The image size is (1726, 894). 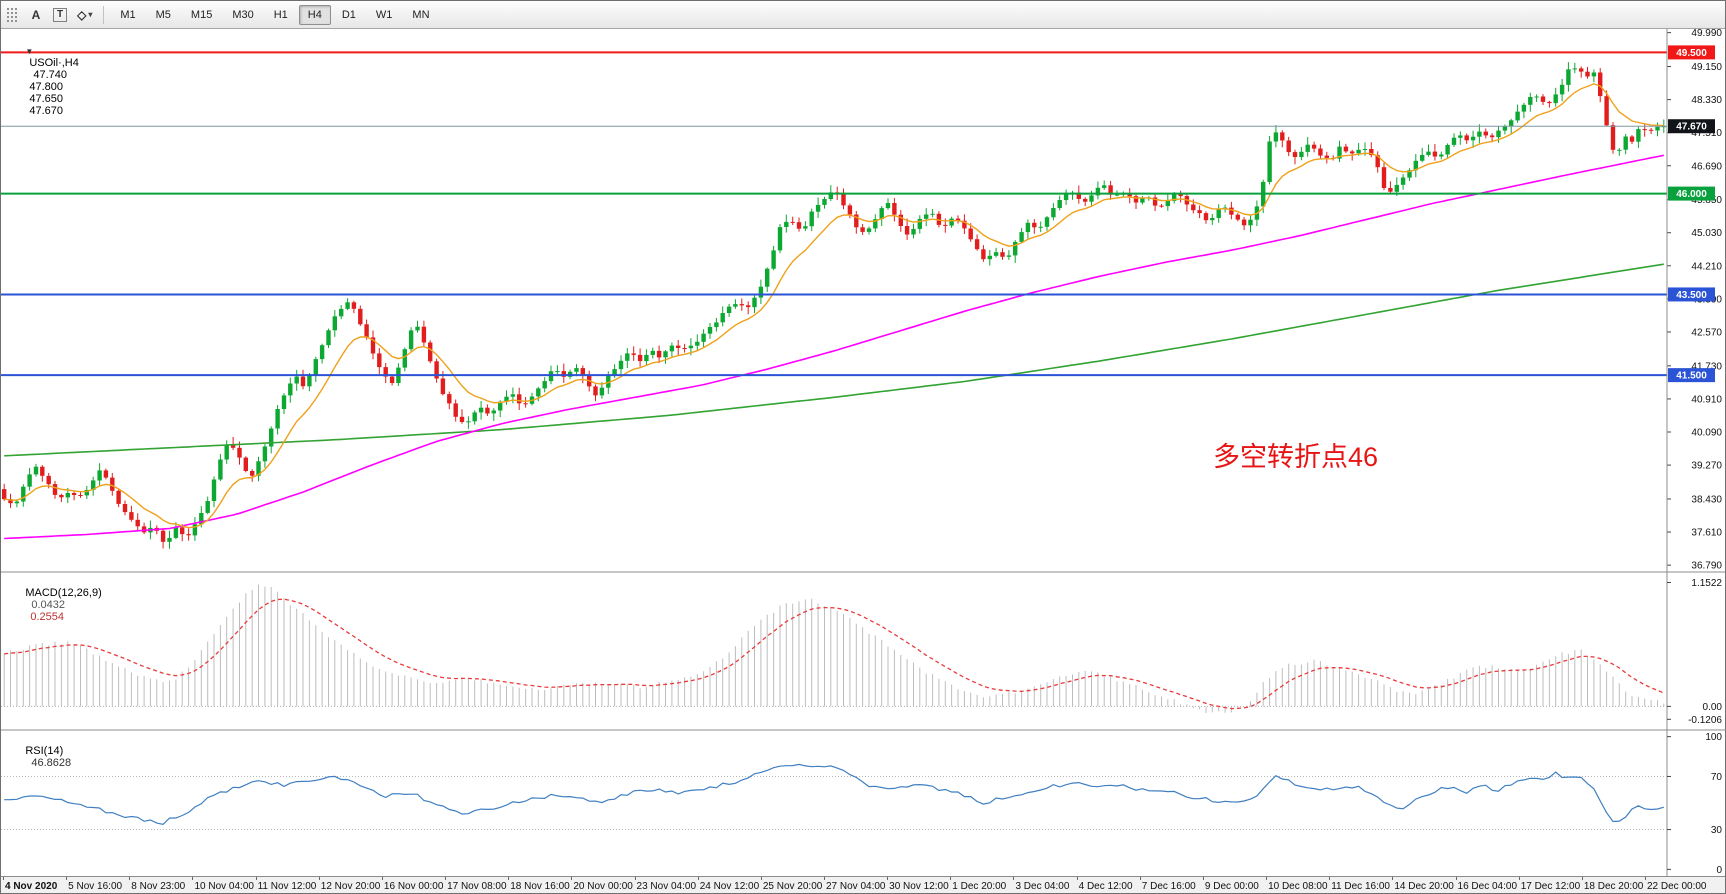 I want to click on price-axis-tick: 41.730, so click(x=1706, y=366).